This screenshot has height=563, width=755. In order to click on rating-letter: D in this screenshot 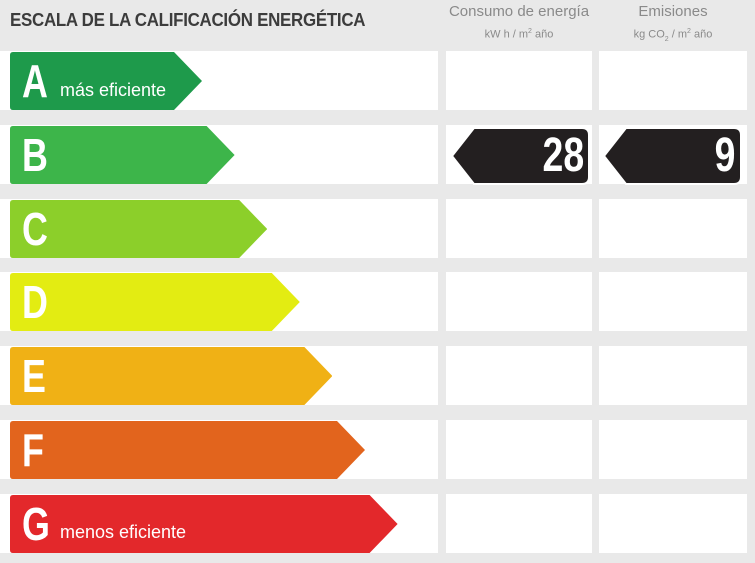, I will do `click(35, 302)`.